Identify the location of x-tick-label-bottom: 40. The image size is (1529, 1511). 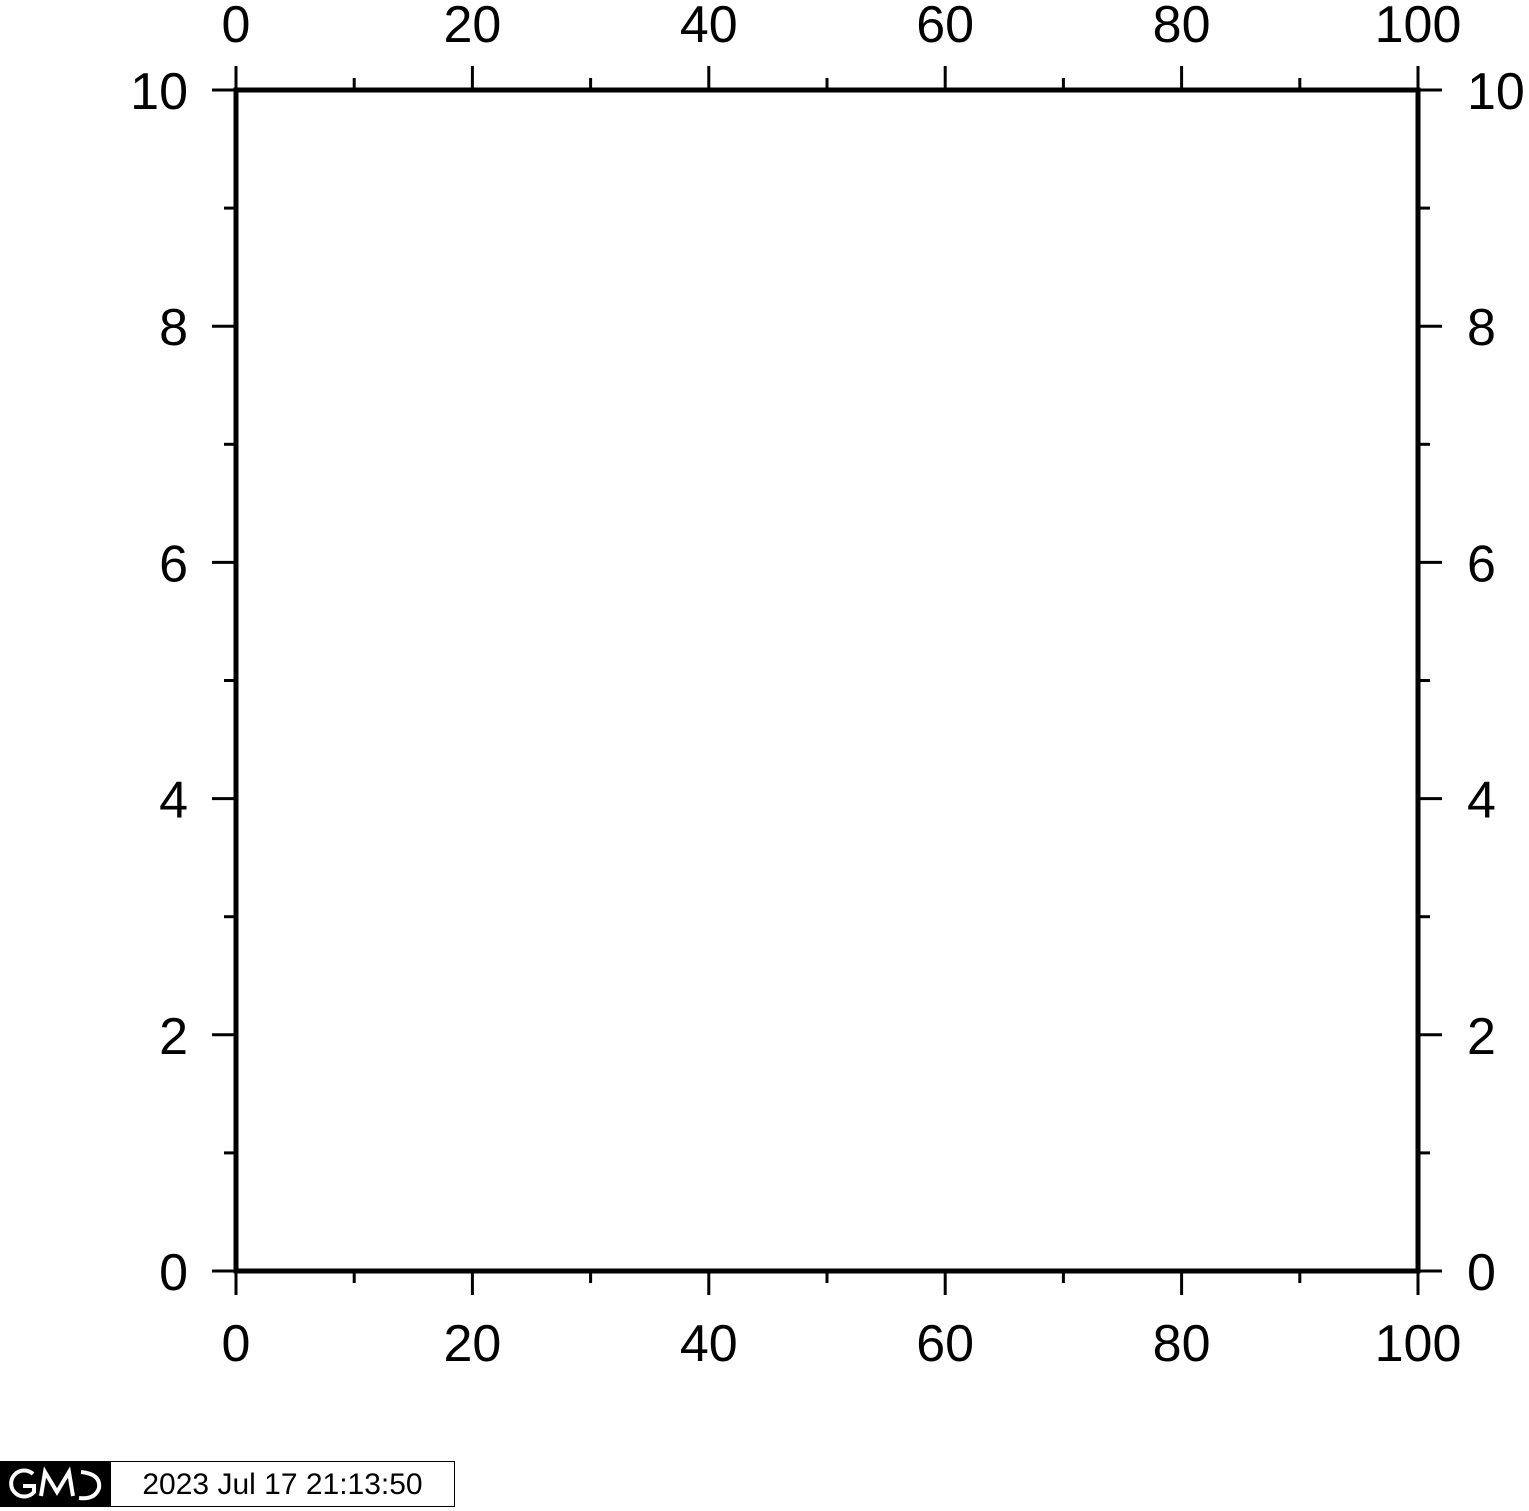
(709, 1344).